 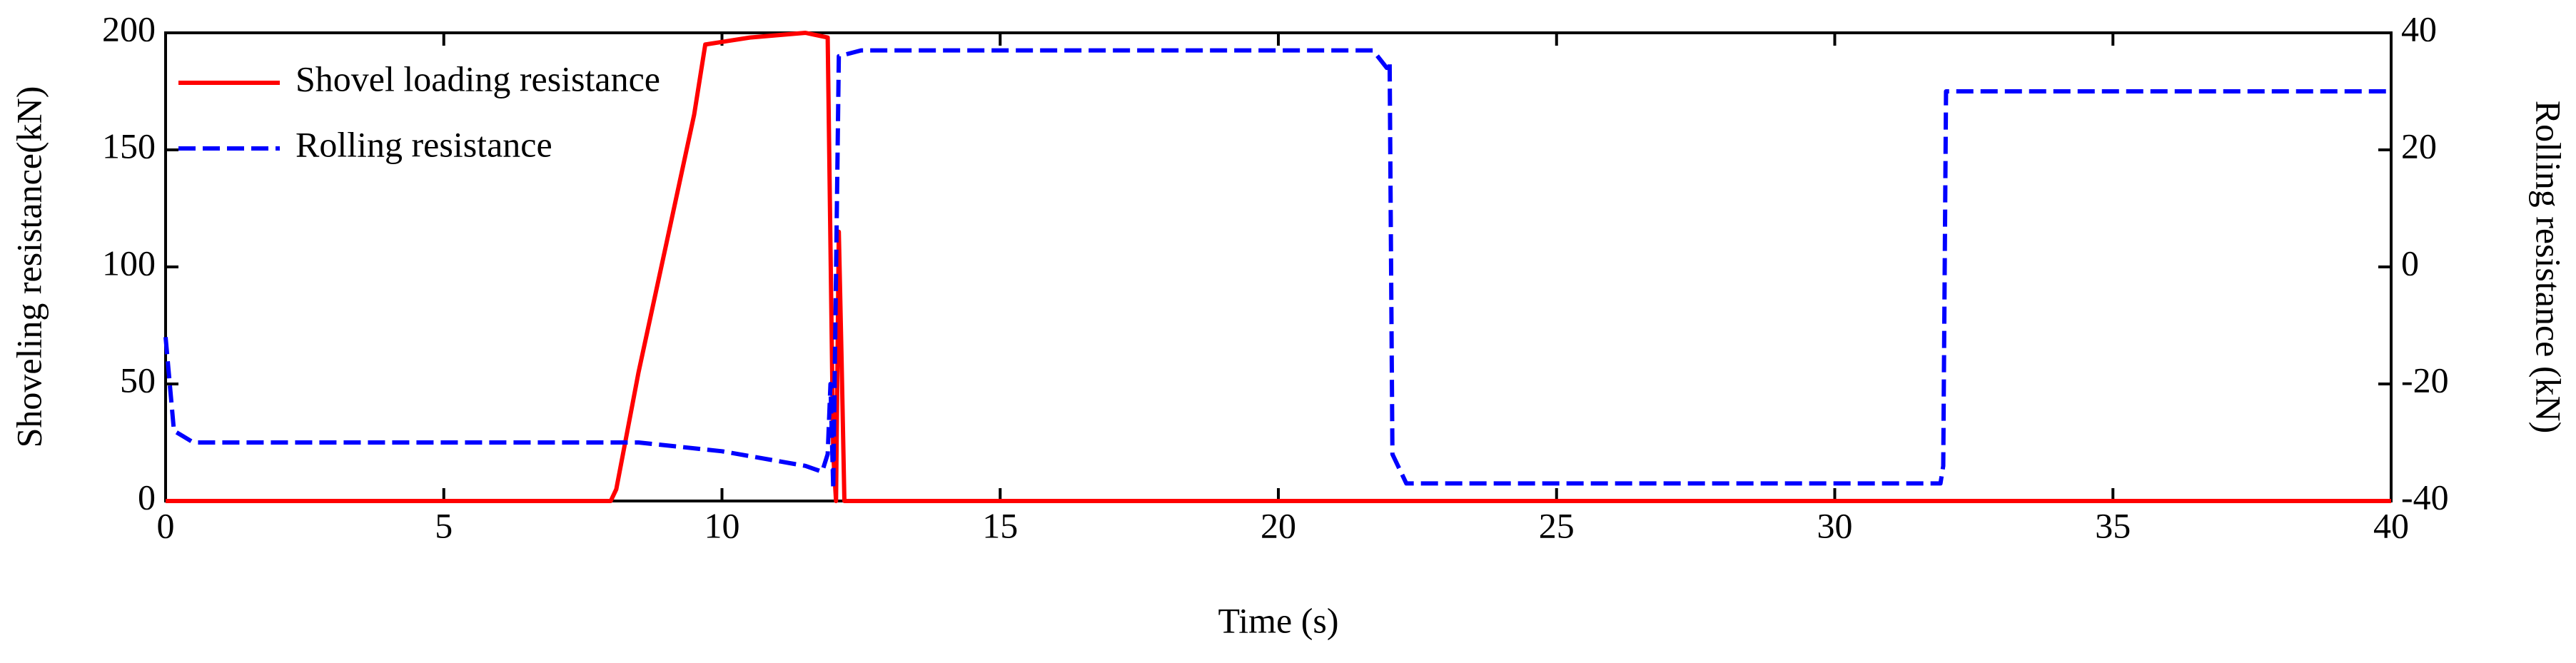 What do you see at coordinates (2410, 263) in the screenshot?
I see `y2-tick-label: 0` at bounding box center [2410, 263].